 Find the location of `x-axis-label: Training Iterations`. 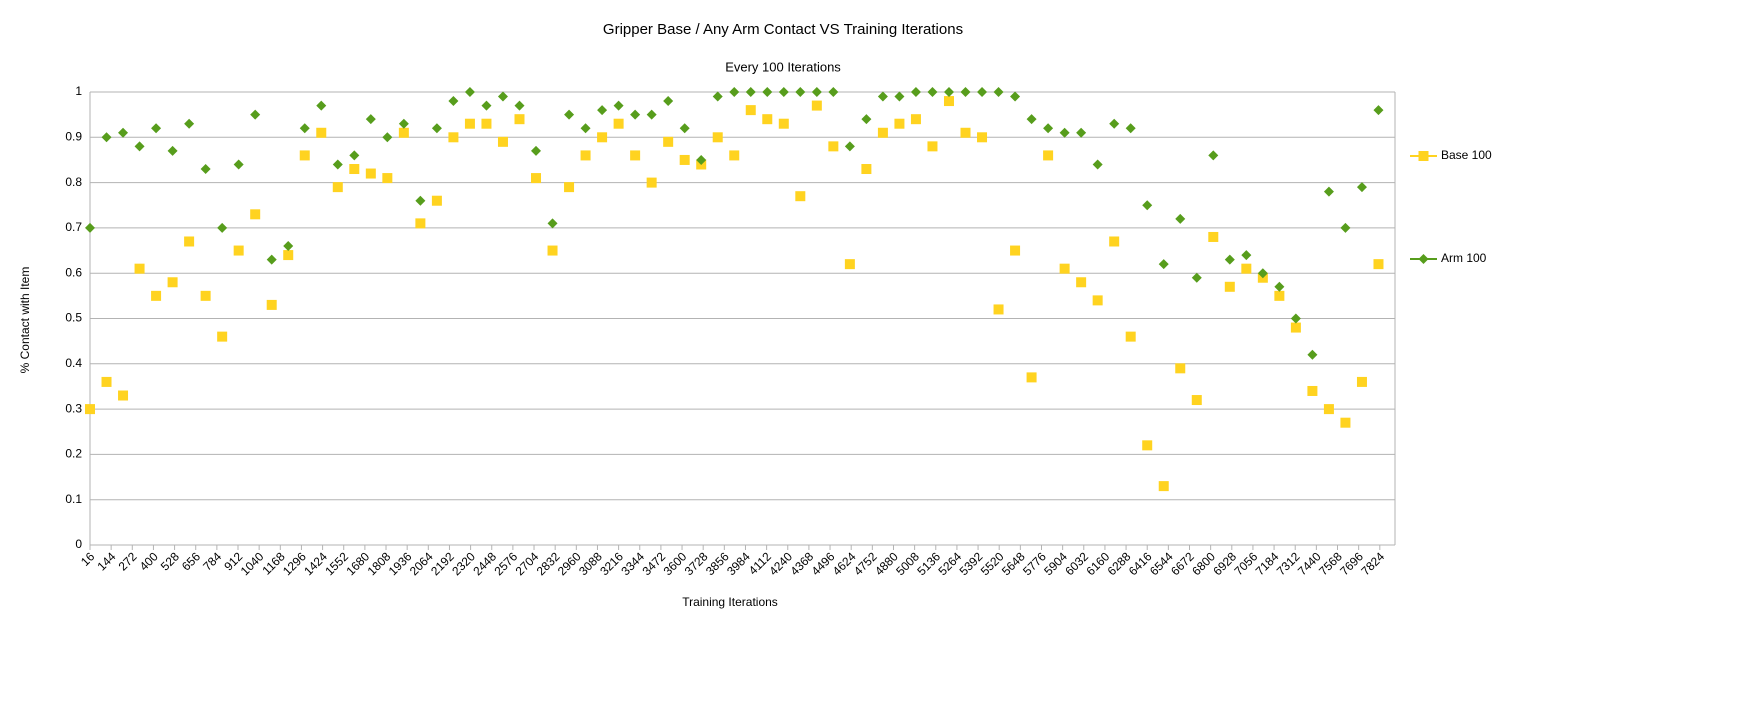

x-axis-label: Training Iterations is located at coordinates (730, 602).